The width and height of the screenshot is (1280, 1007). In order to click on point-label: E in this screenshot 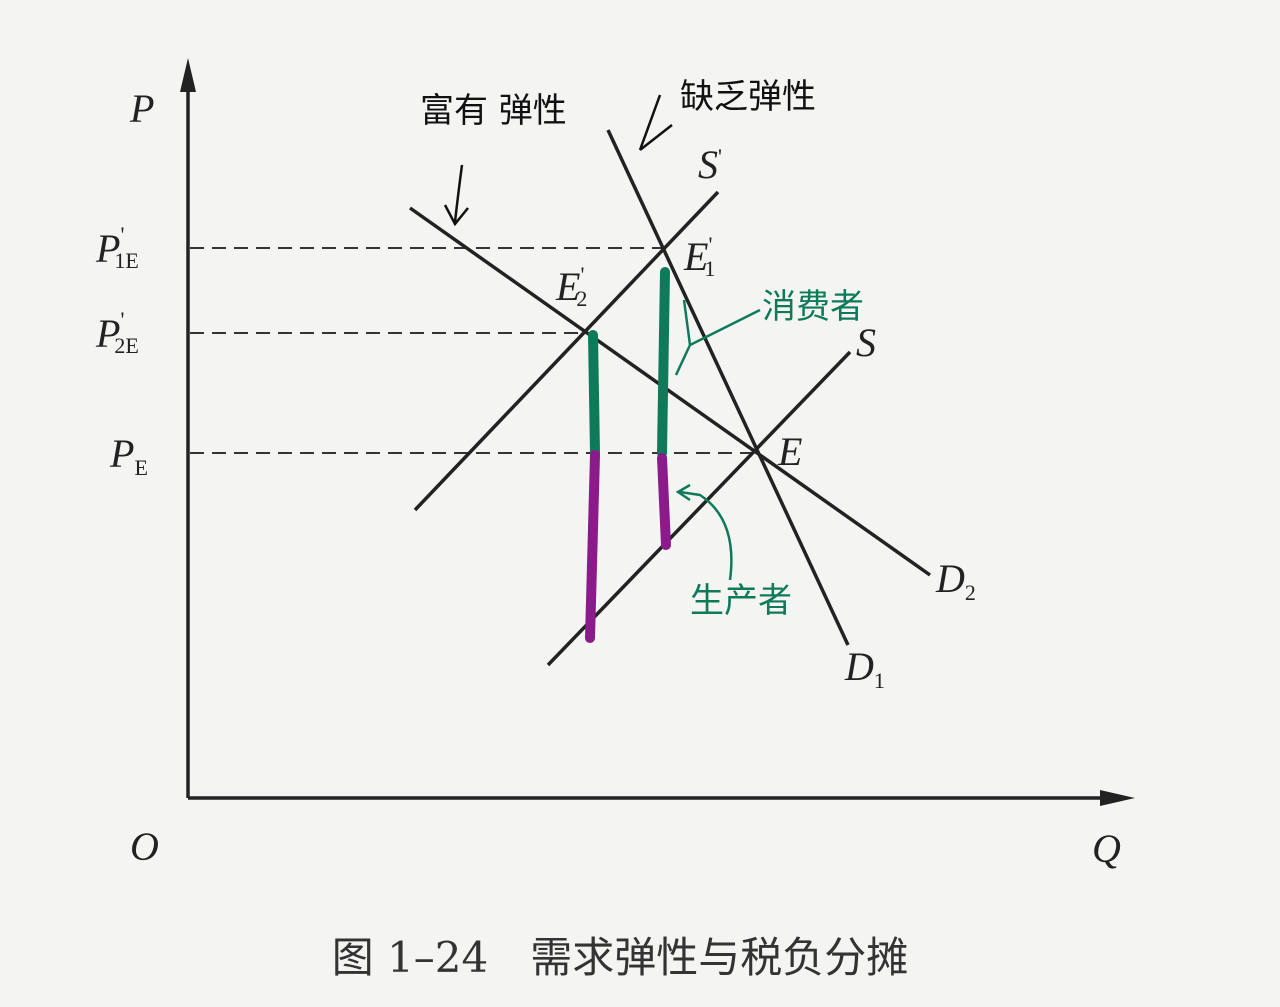, I will do `click(789, 451)`.